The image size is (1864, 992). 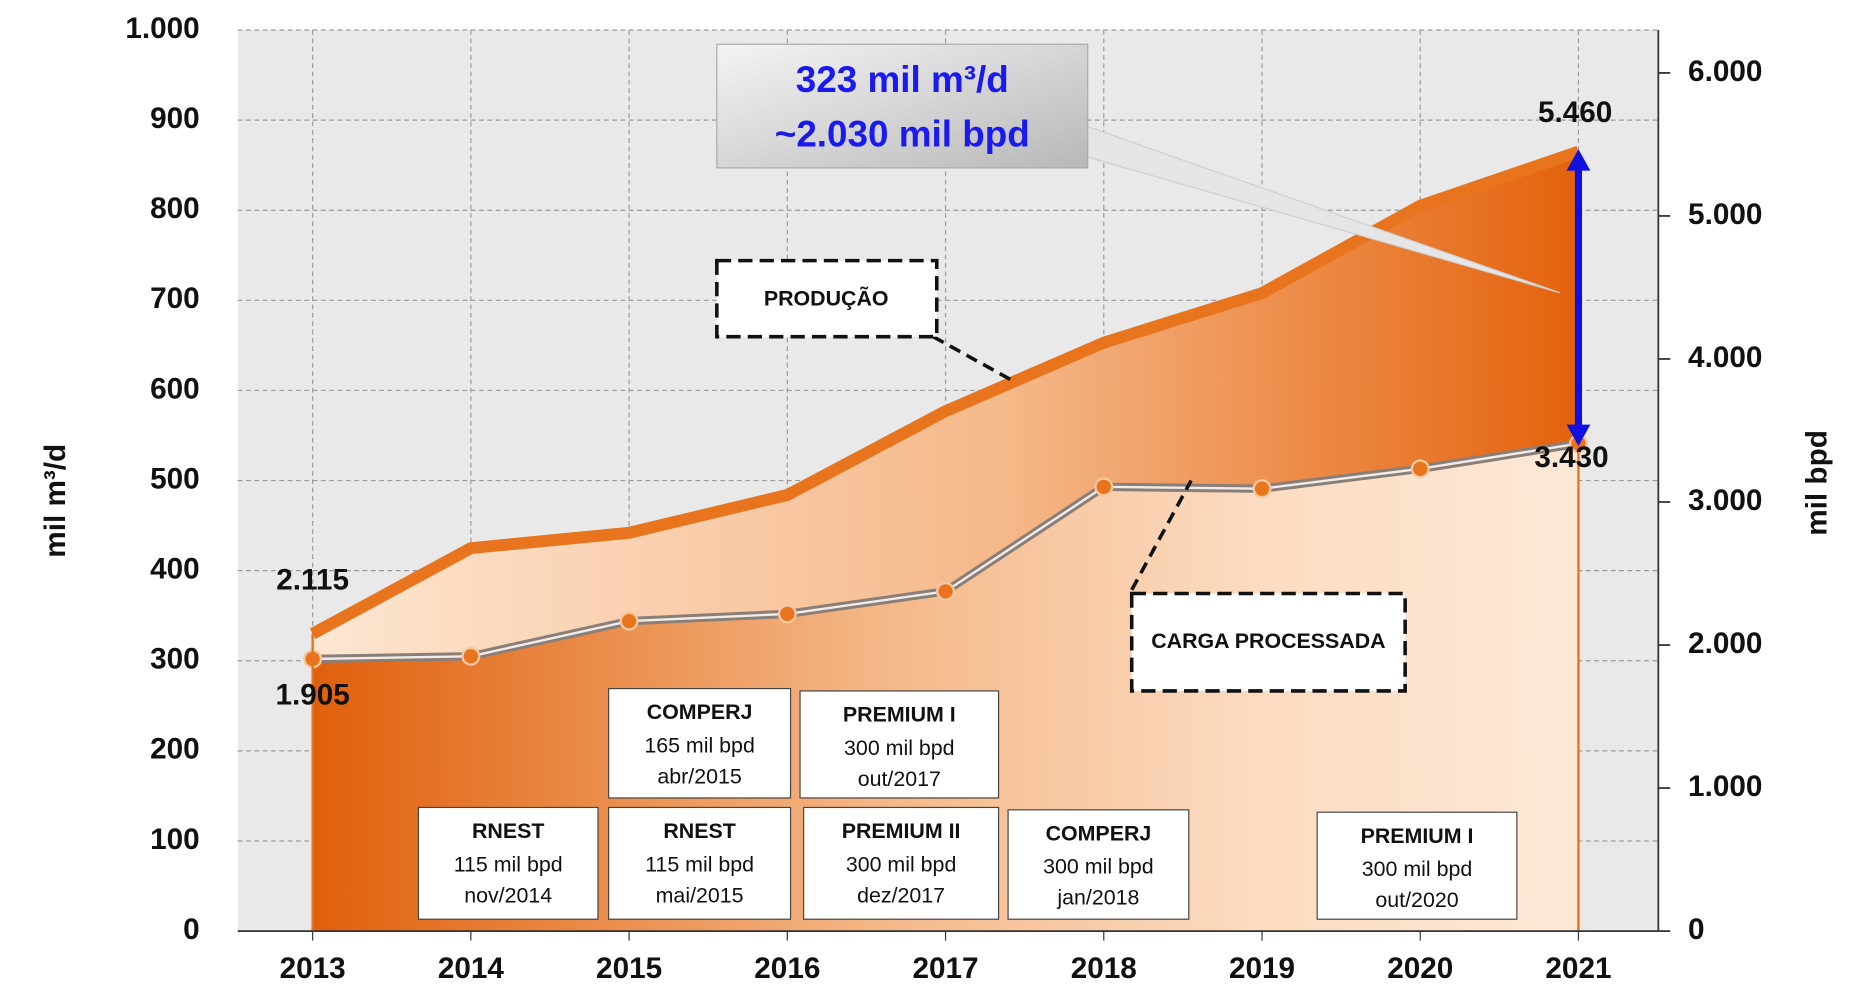 What do you see at coordinates (902, 134) in the screenshot?
I see `callout-text: ~2.030 mil bpd` at bounding box center [902, 134].